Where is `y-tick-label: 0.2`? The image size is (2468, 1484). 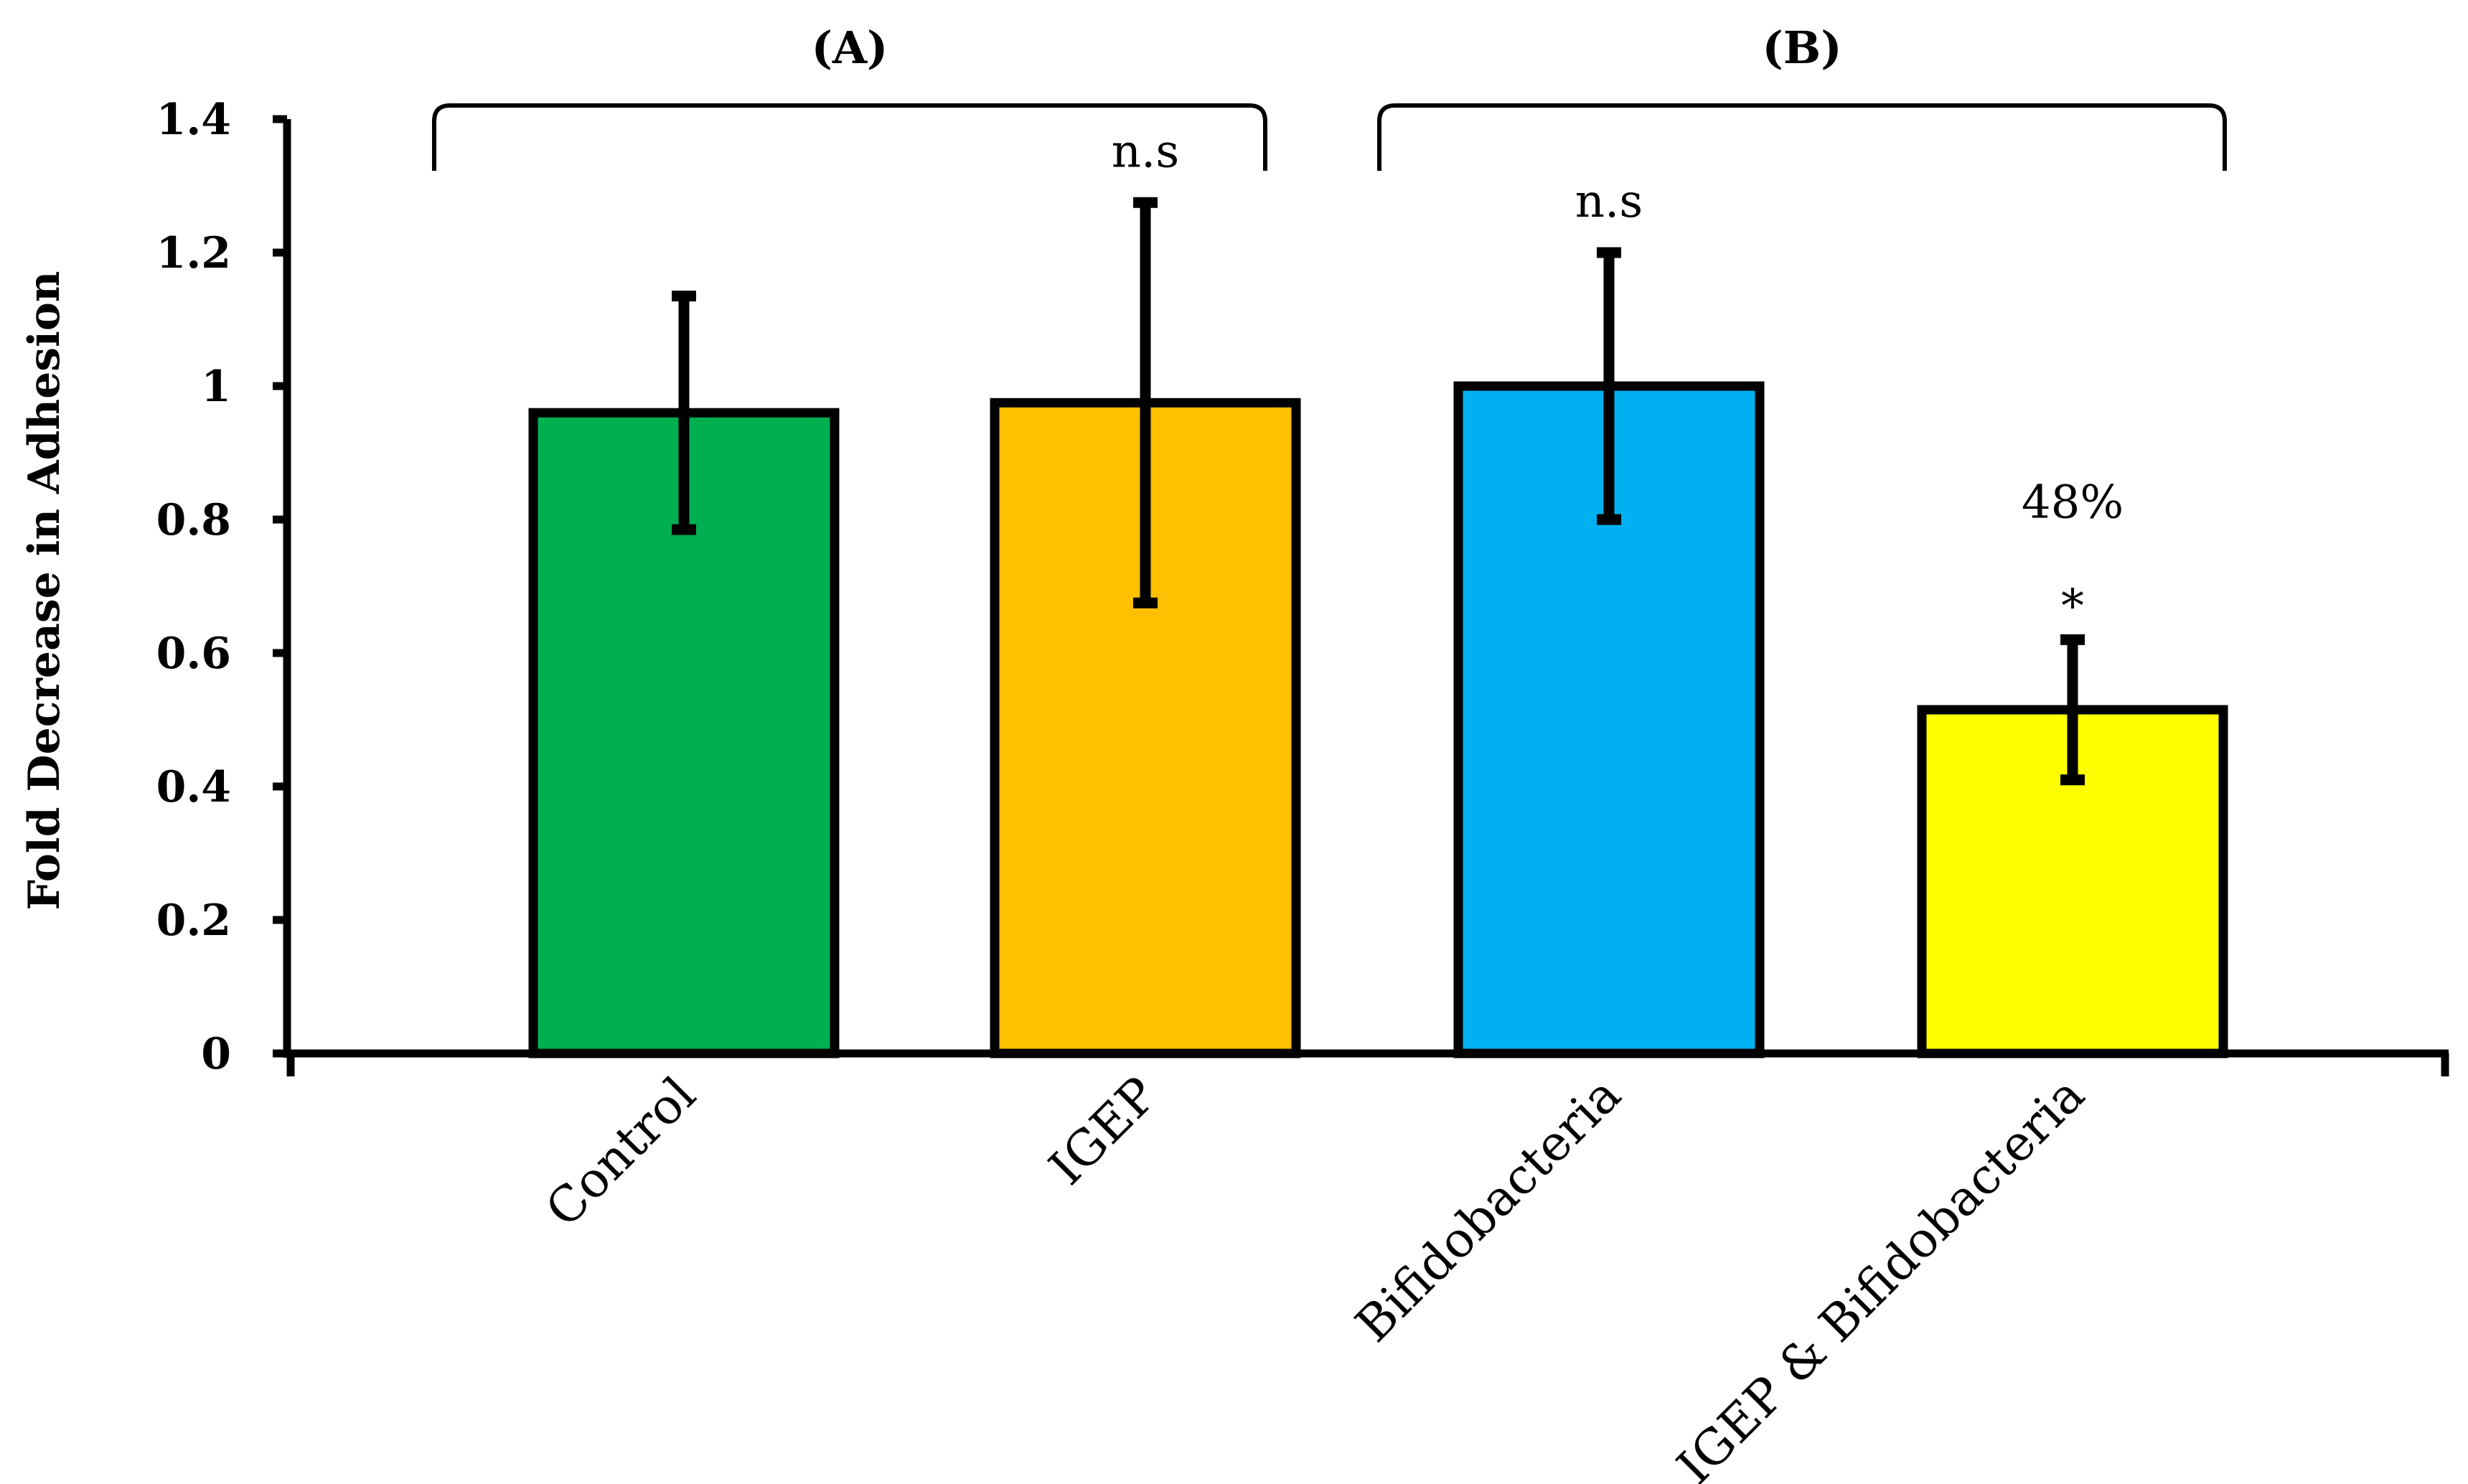
y-tick-label: 0.2 is located at coordinates (193, 921).